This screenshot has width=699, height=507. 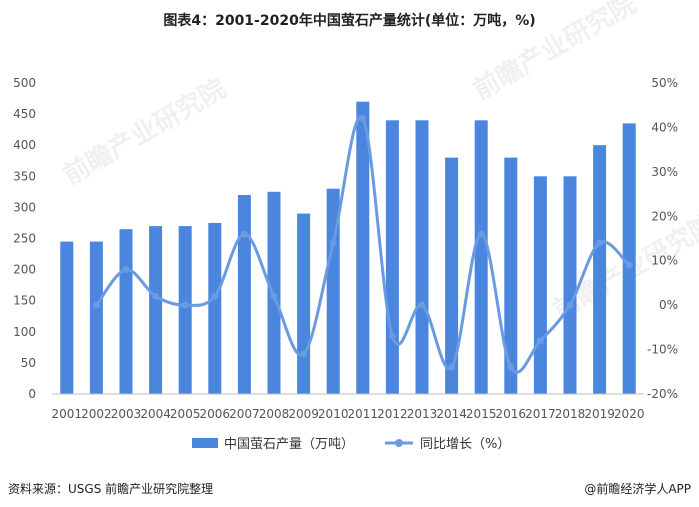 I want to click on legend-bar-swatch, so click(x=205, y=443).